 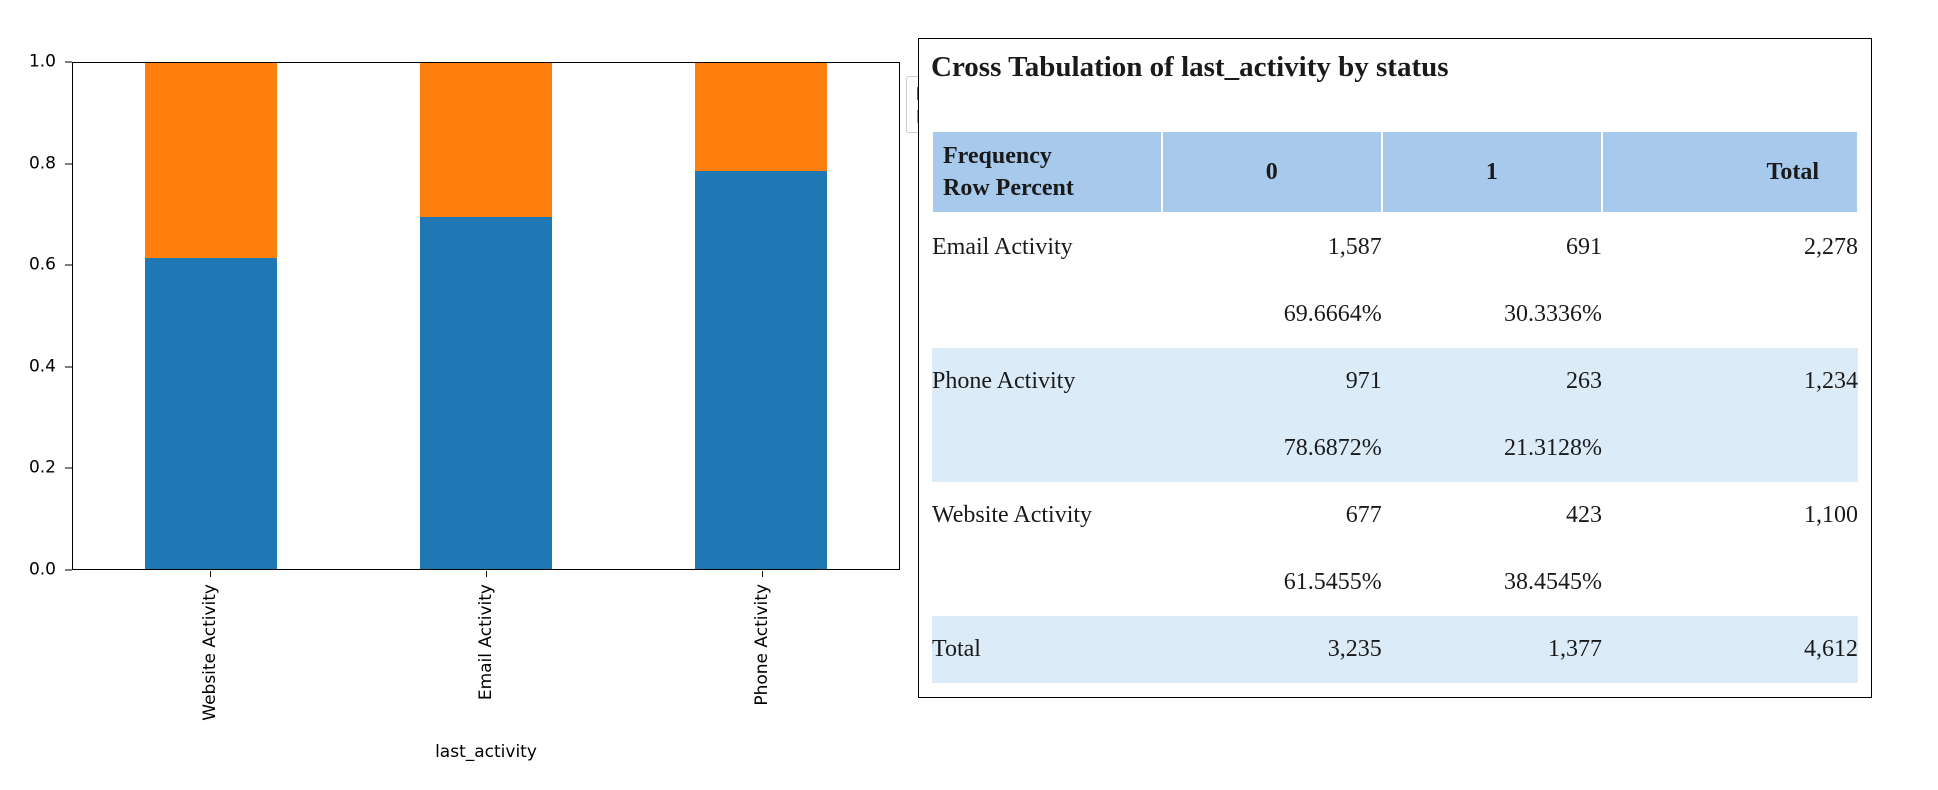 I want to click on y-tick-label: 1.0, so click(x=42, y=61).